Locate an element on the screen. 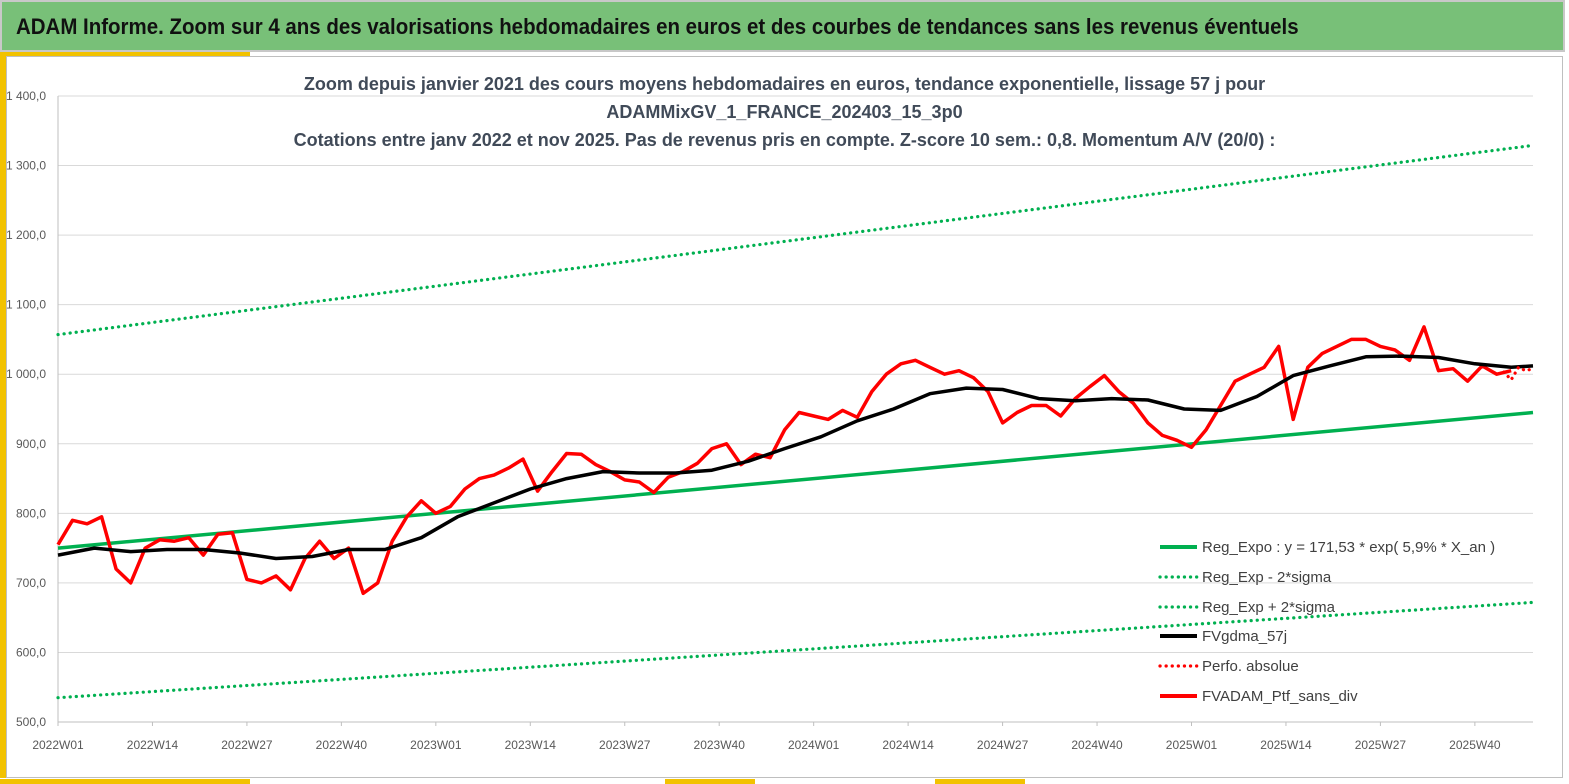  x-tick-label: 2023W01 is located at coordinates (436, 745).